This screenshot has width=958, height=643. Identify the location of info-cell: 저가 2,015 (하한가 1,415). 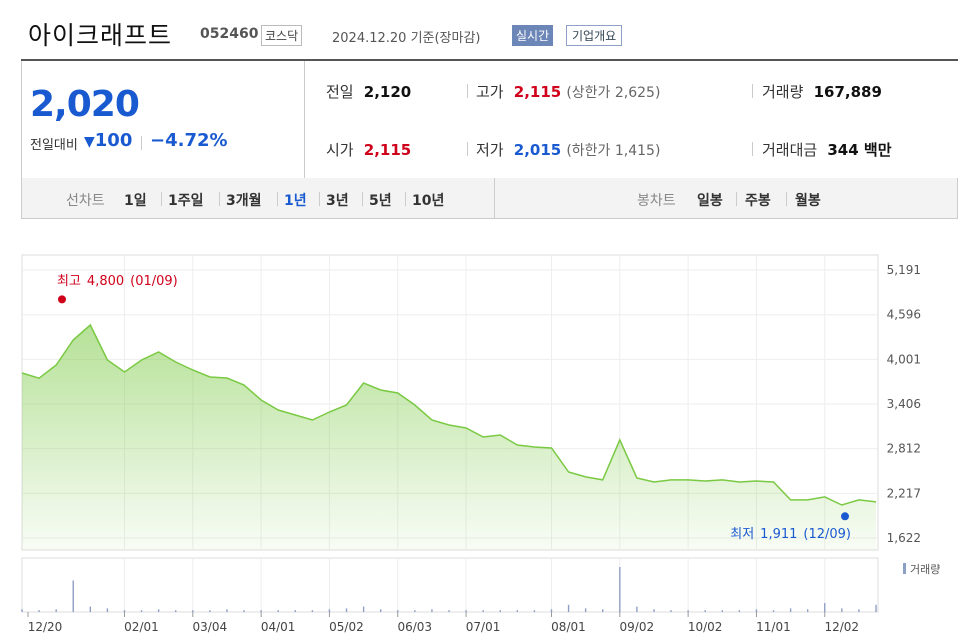
(568, 149).